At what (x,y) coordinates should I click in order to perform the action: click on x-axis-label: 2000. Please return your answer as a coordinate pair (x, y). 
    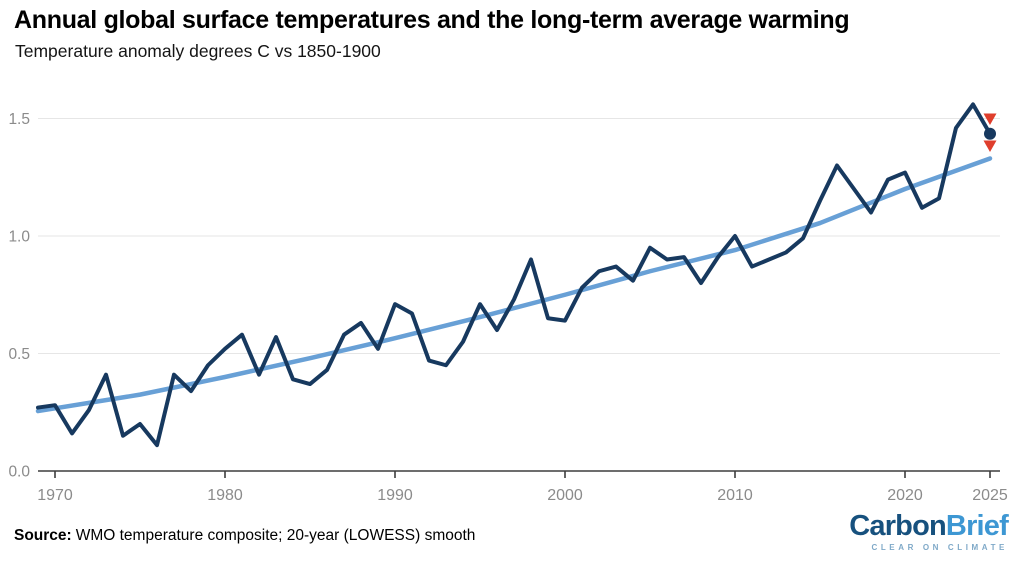
    Looking at the image, I should click on (565, 495).